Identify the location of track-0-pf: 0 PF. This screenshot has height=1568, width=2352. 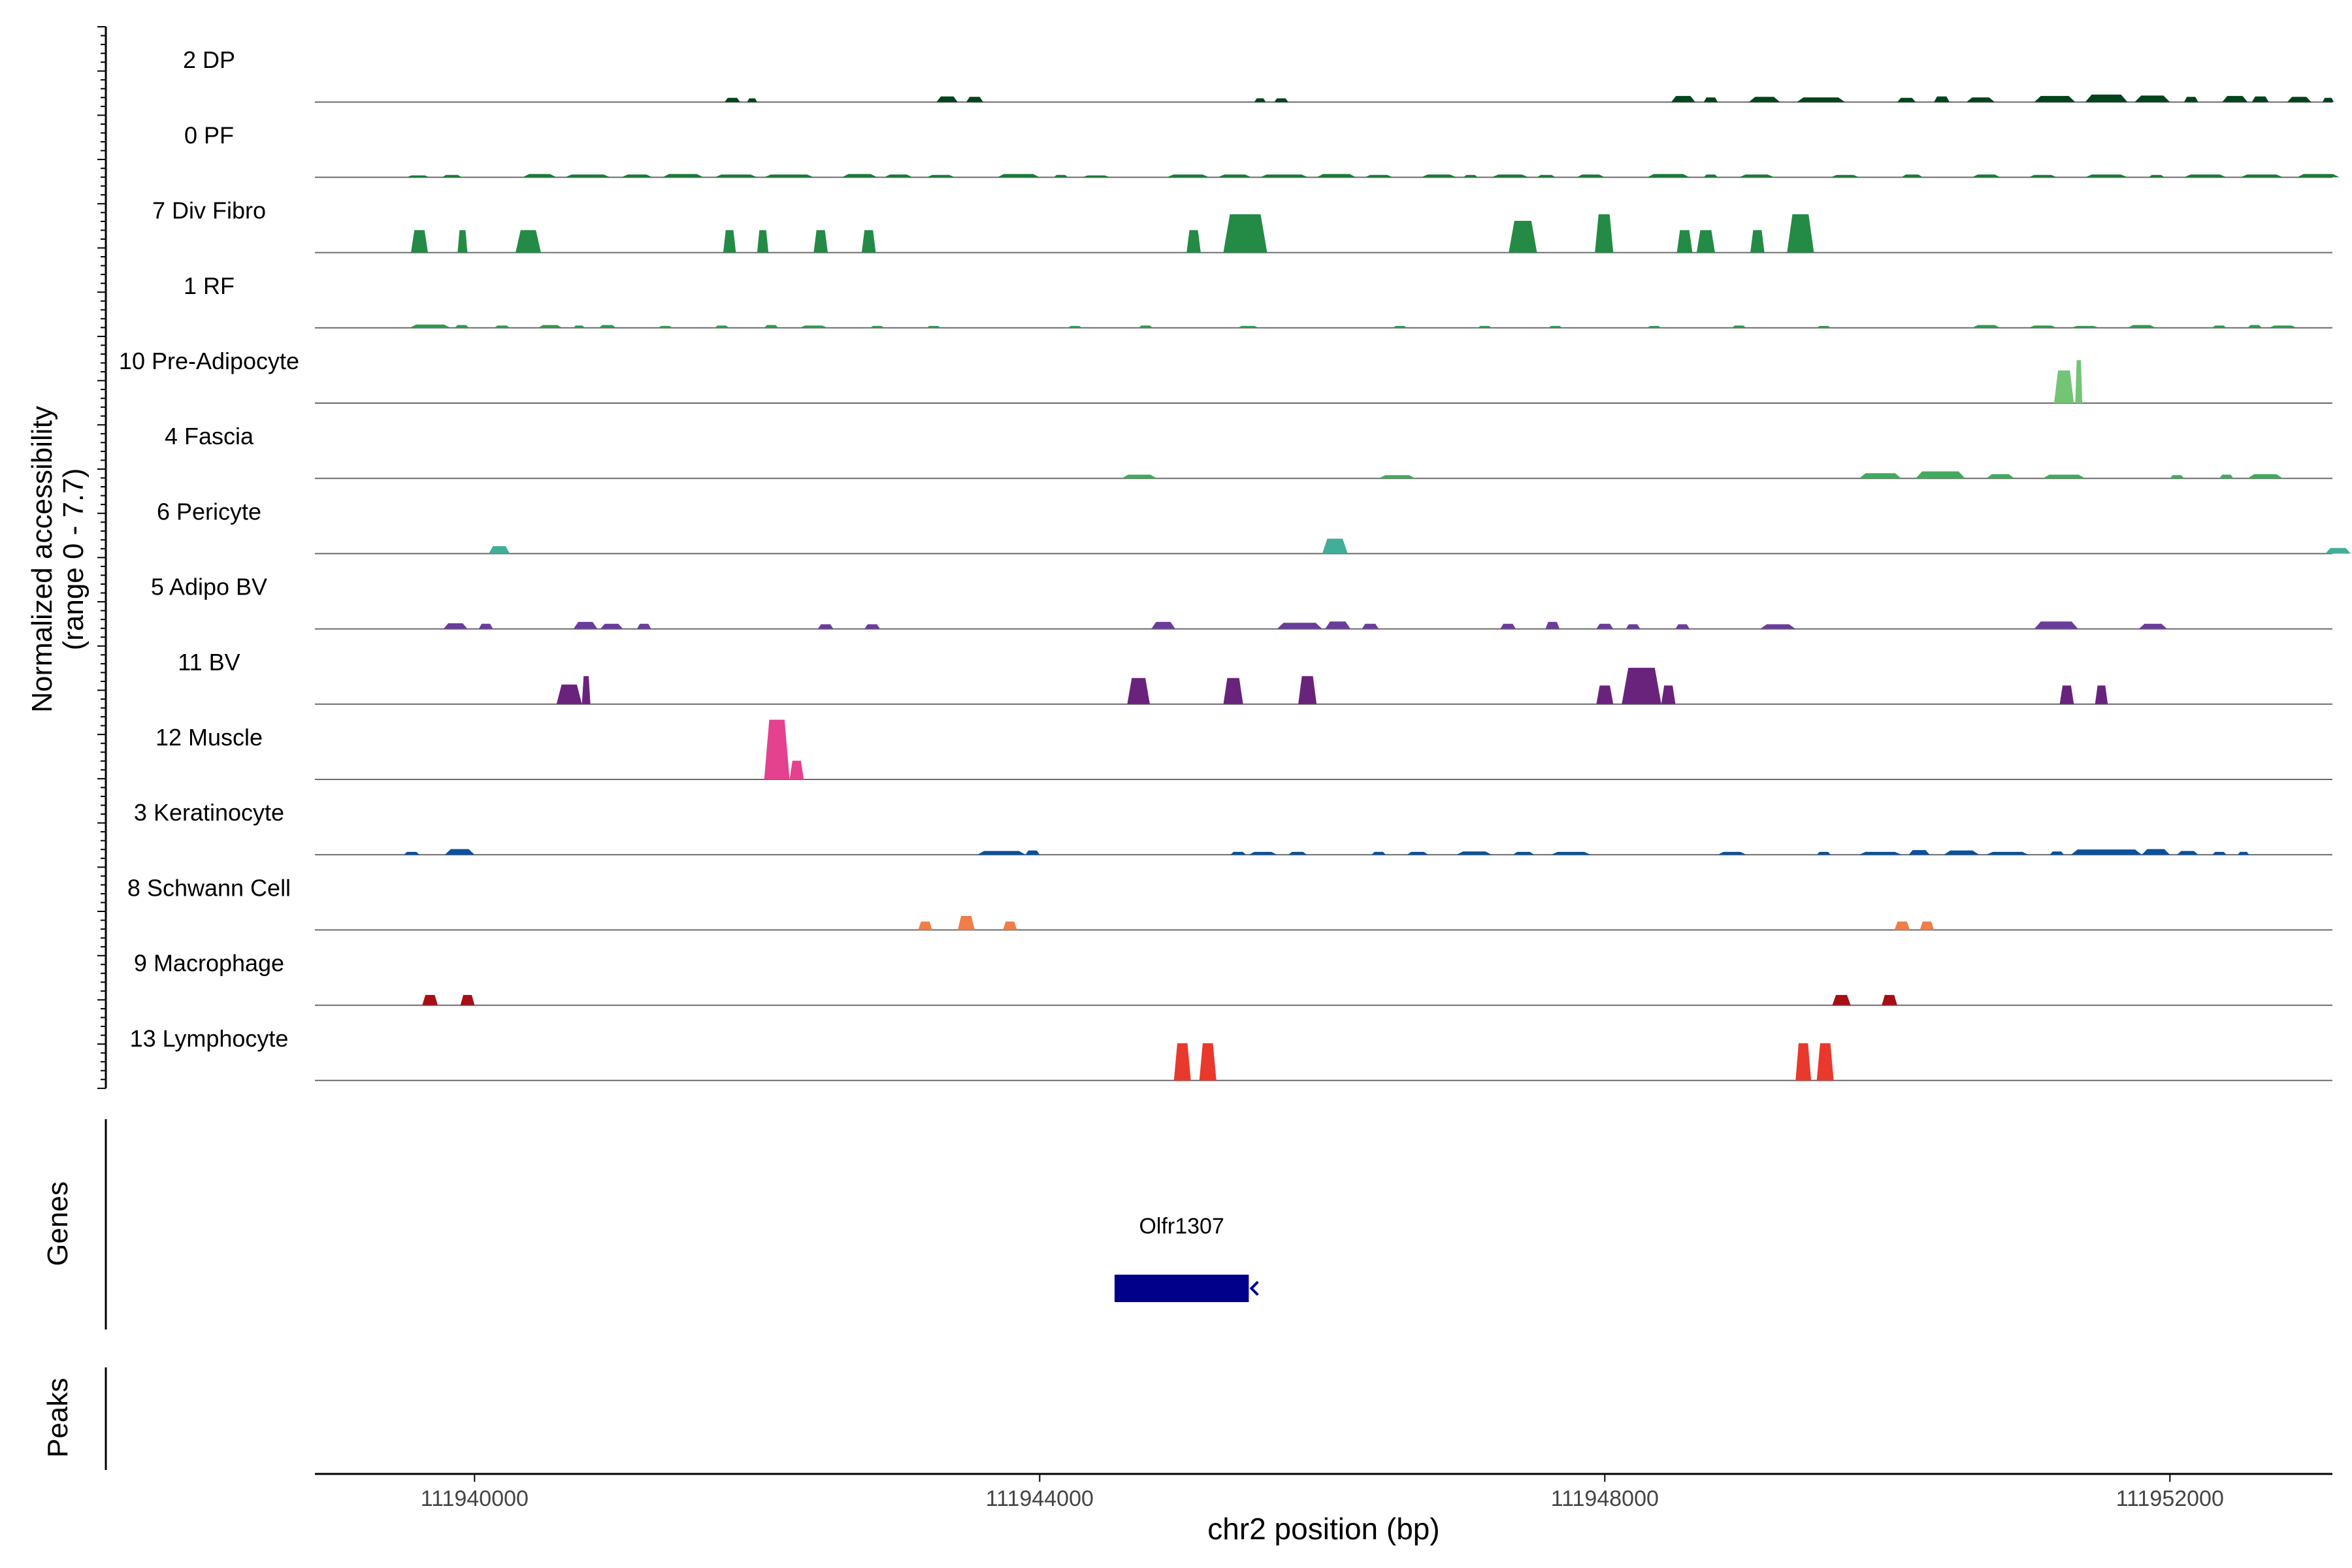
(1262, 150).